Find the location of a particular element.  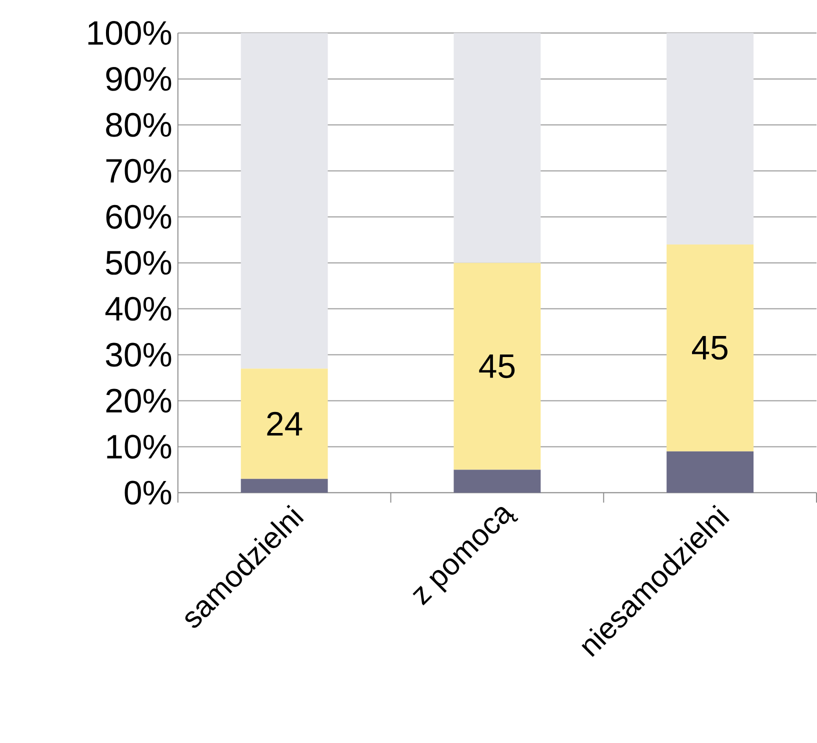

y-tick-label: 90% is located at coordinates (139, 79).